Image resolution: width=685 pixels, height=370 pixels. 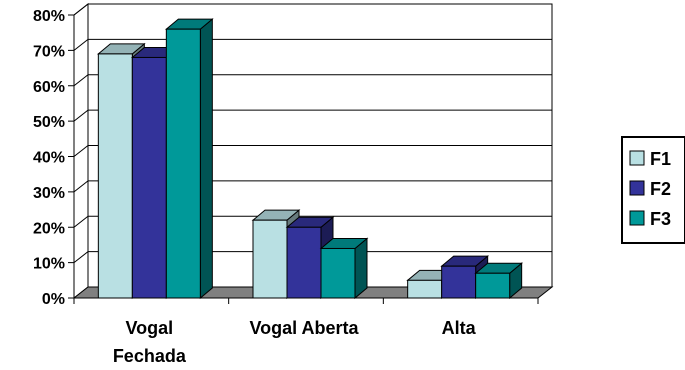 I want to click on y-tick-label: 20%, so click(x=49, y=228).